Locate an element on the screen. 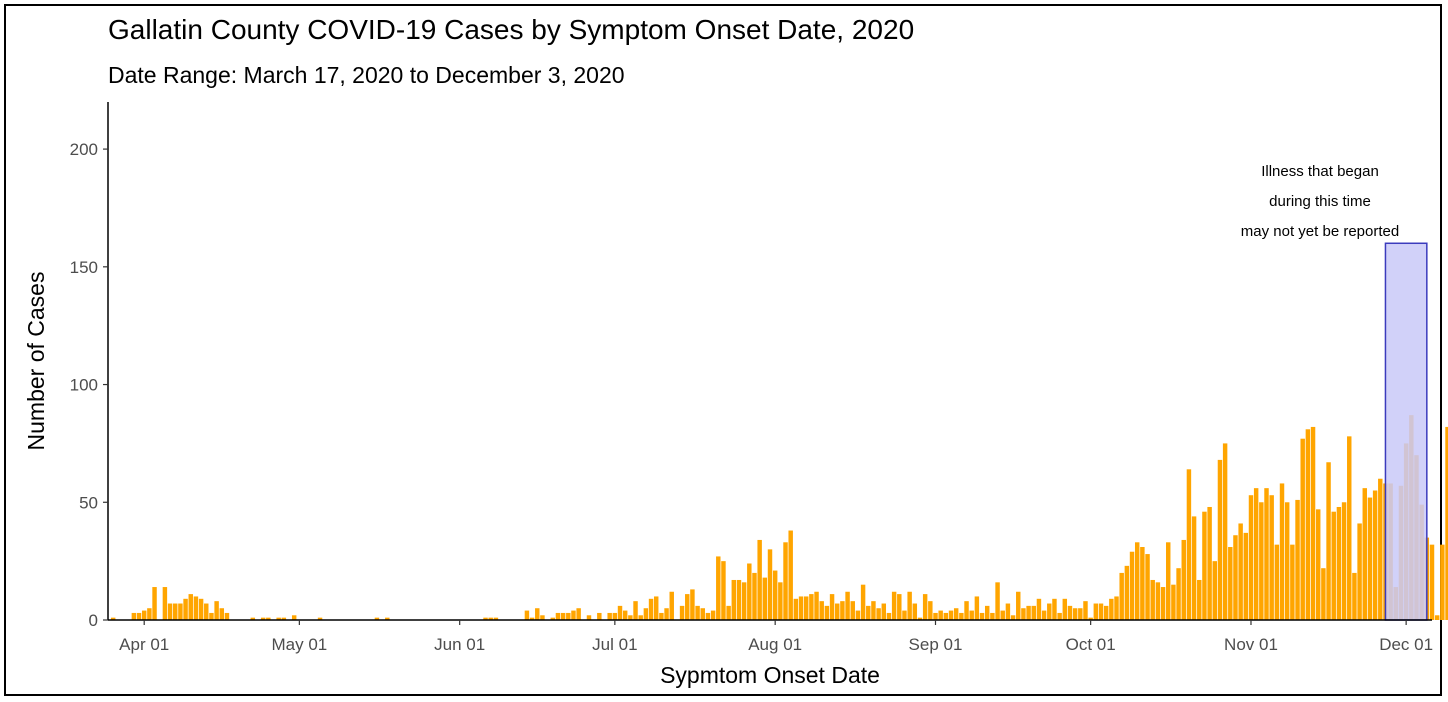 The height and width of the screenshot is (702, 1448). x-tick-label: Sep 01 is located at coordinates (936, 644).